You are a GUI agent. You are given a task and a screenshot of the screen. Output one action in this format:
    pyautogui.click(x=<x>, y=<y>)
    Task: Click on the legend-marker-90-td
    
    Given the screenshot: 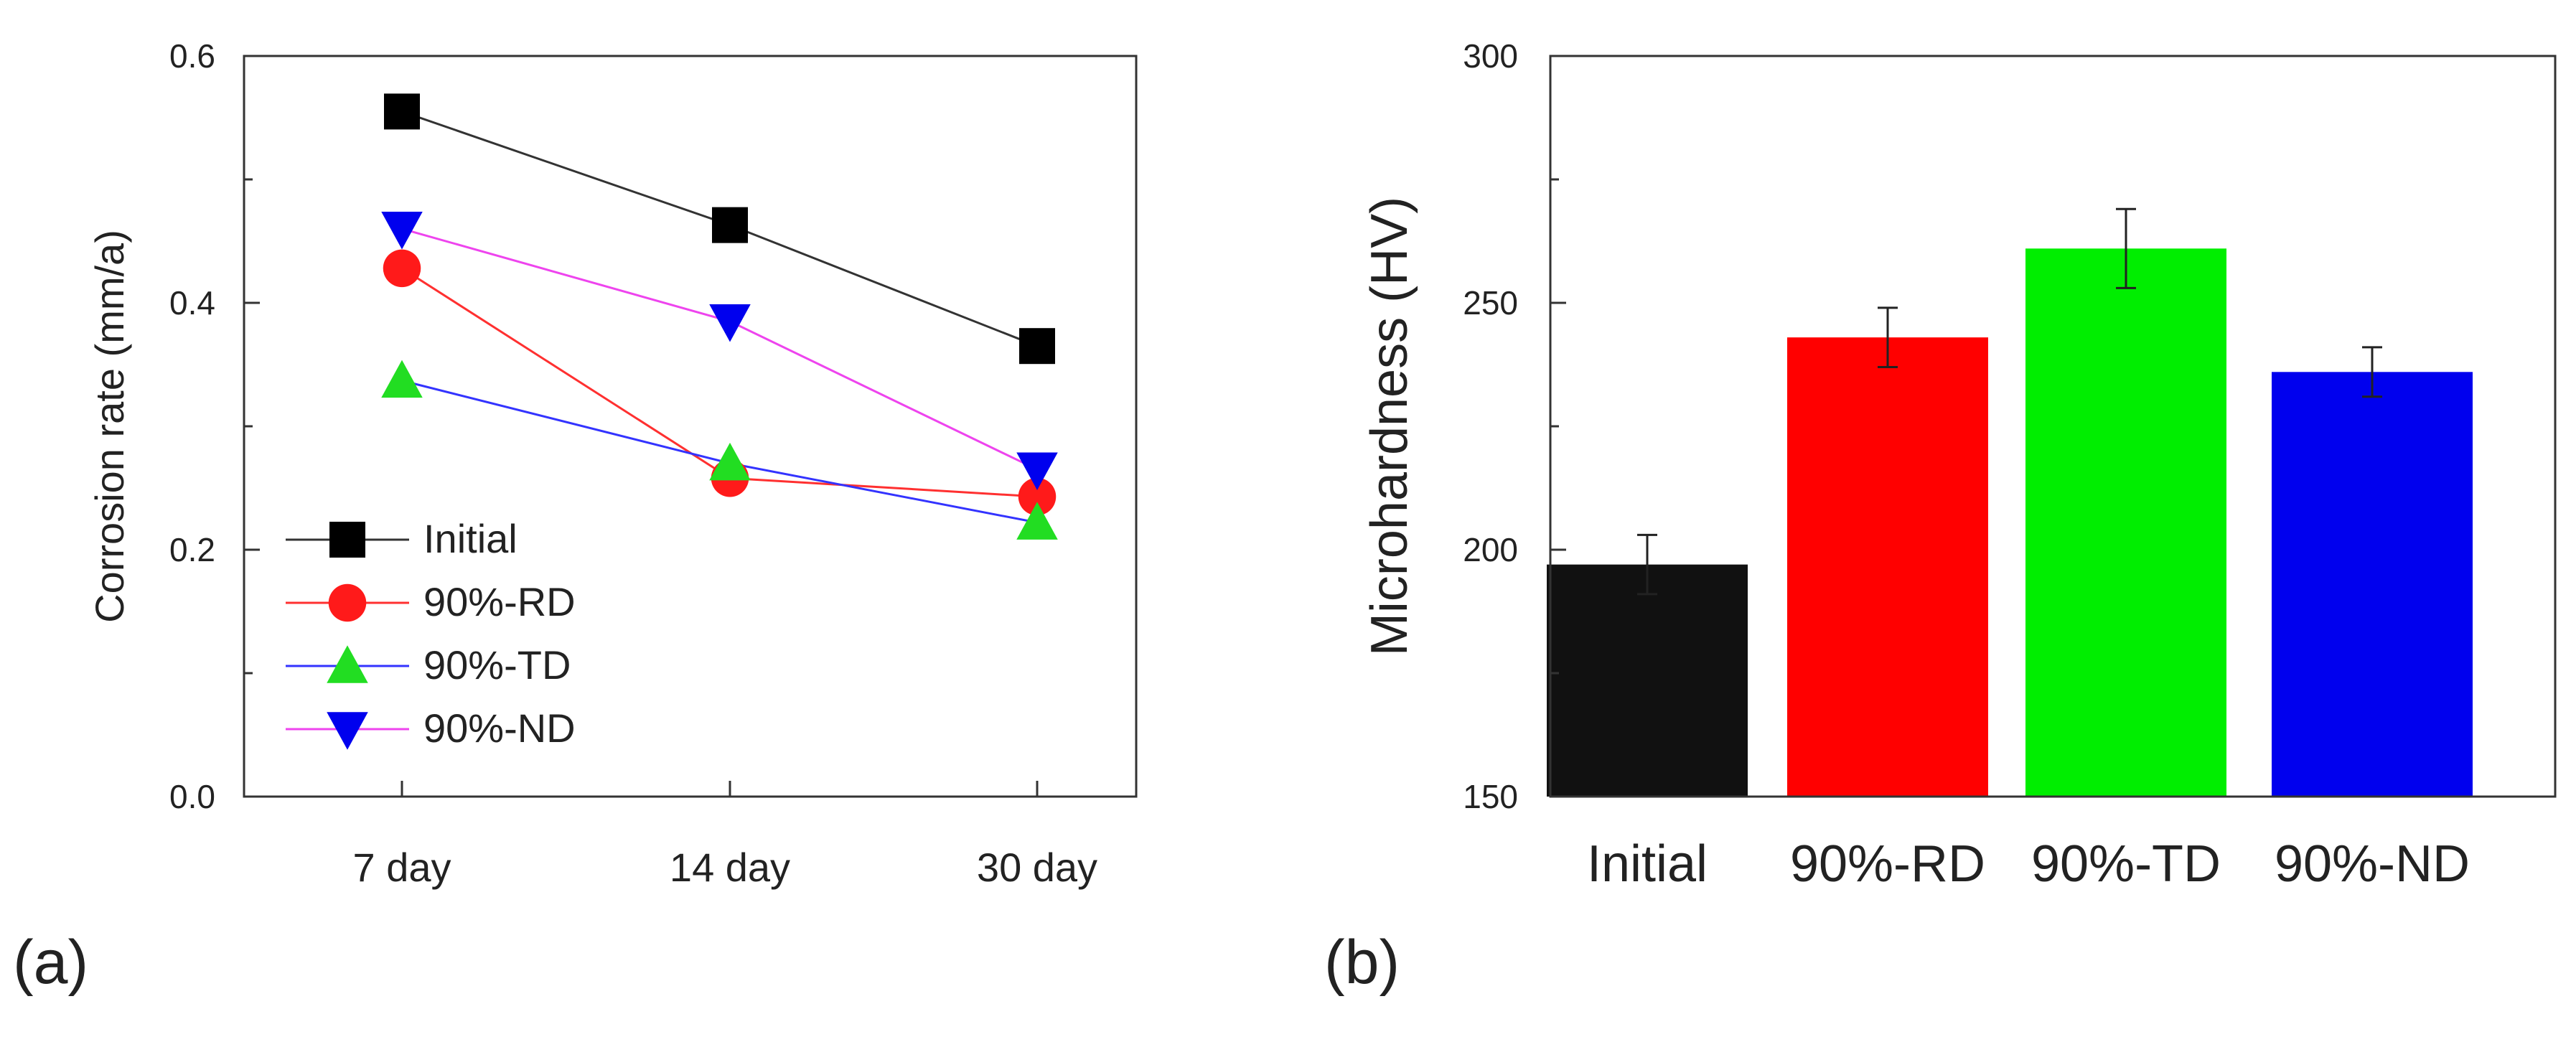 What is the action you would take?
    pyautogui.click(x=347, y=664)
    